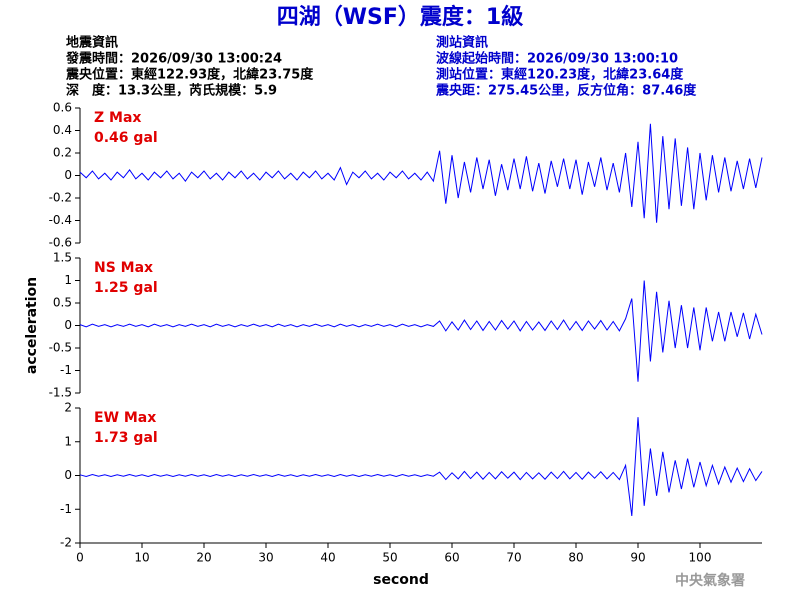 This screenshot has width=800, height=600. Describe the element at coordinates (710, 580) in the screenshot. I see `credit: 中央氣象署` at that location.